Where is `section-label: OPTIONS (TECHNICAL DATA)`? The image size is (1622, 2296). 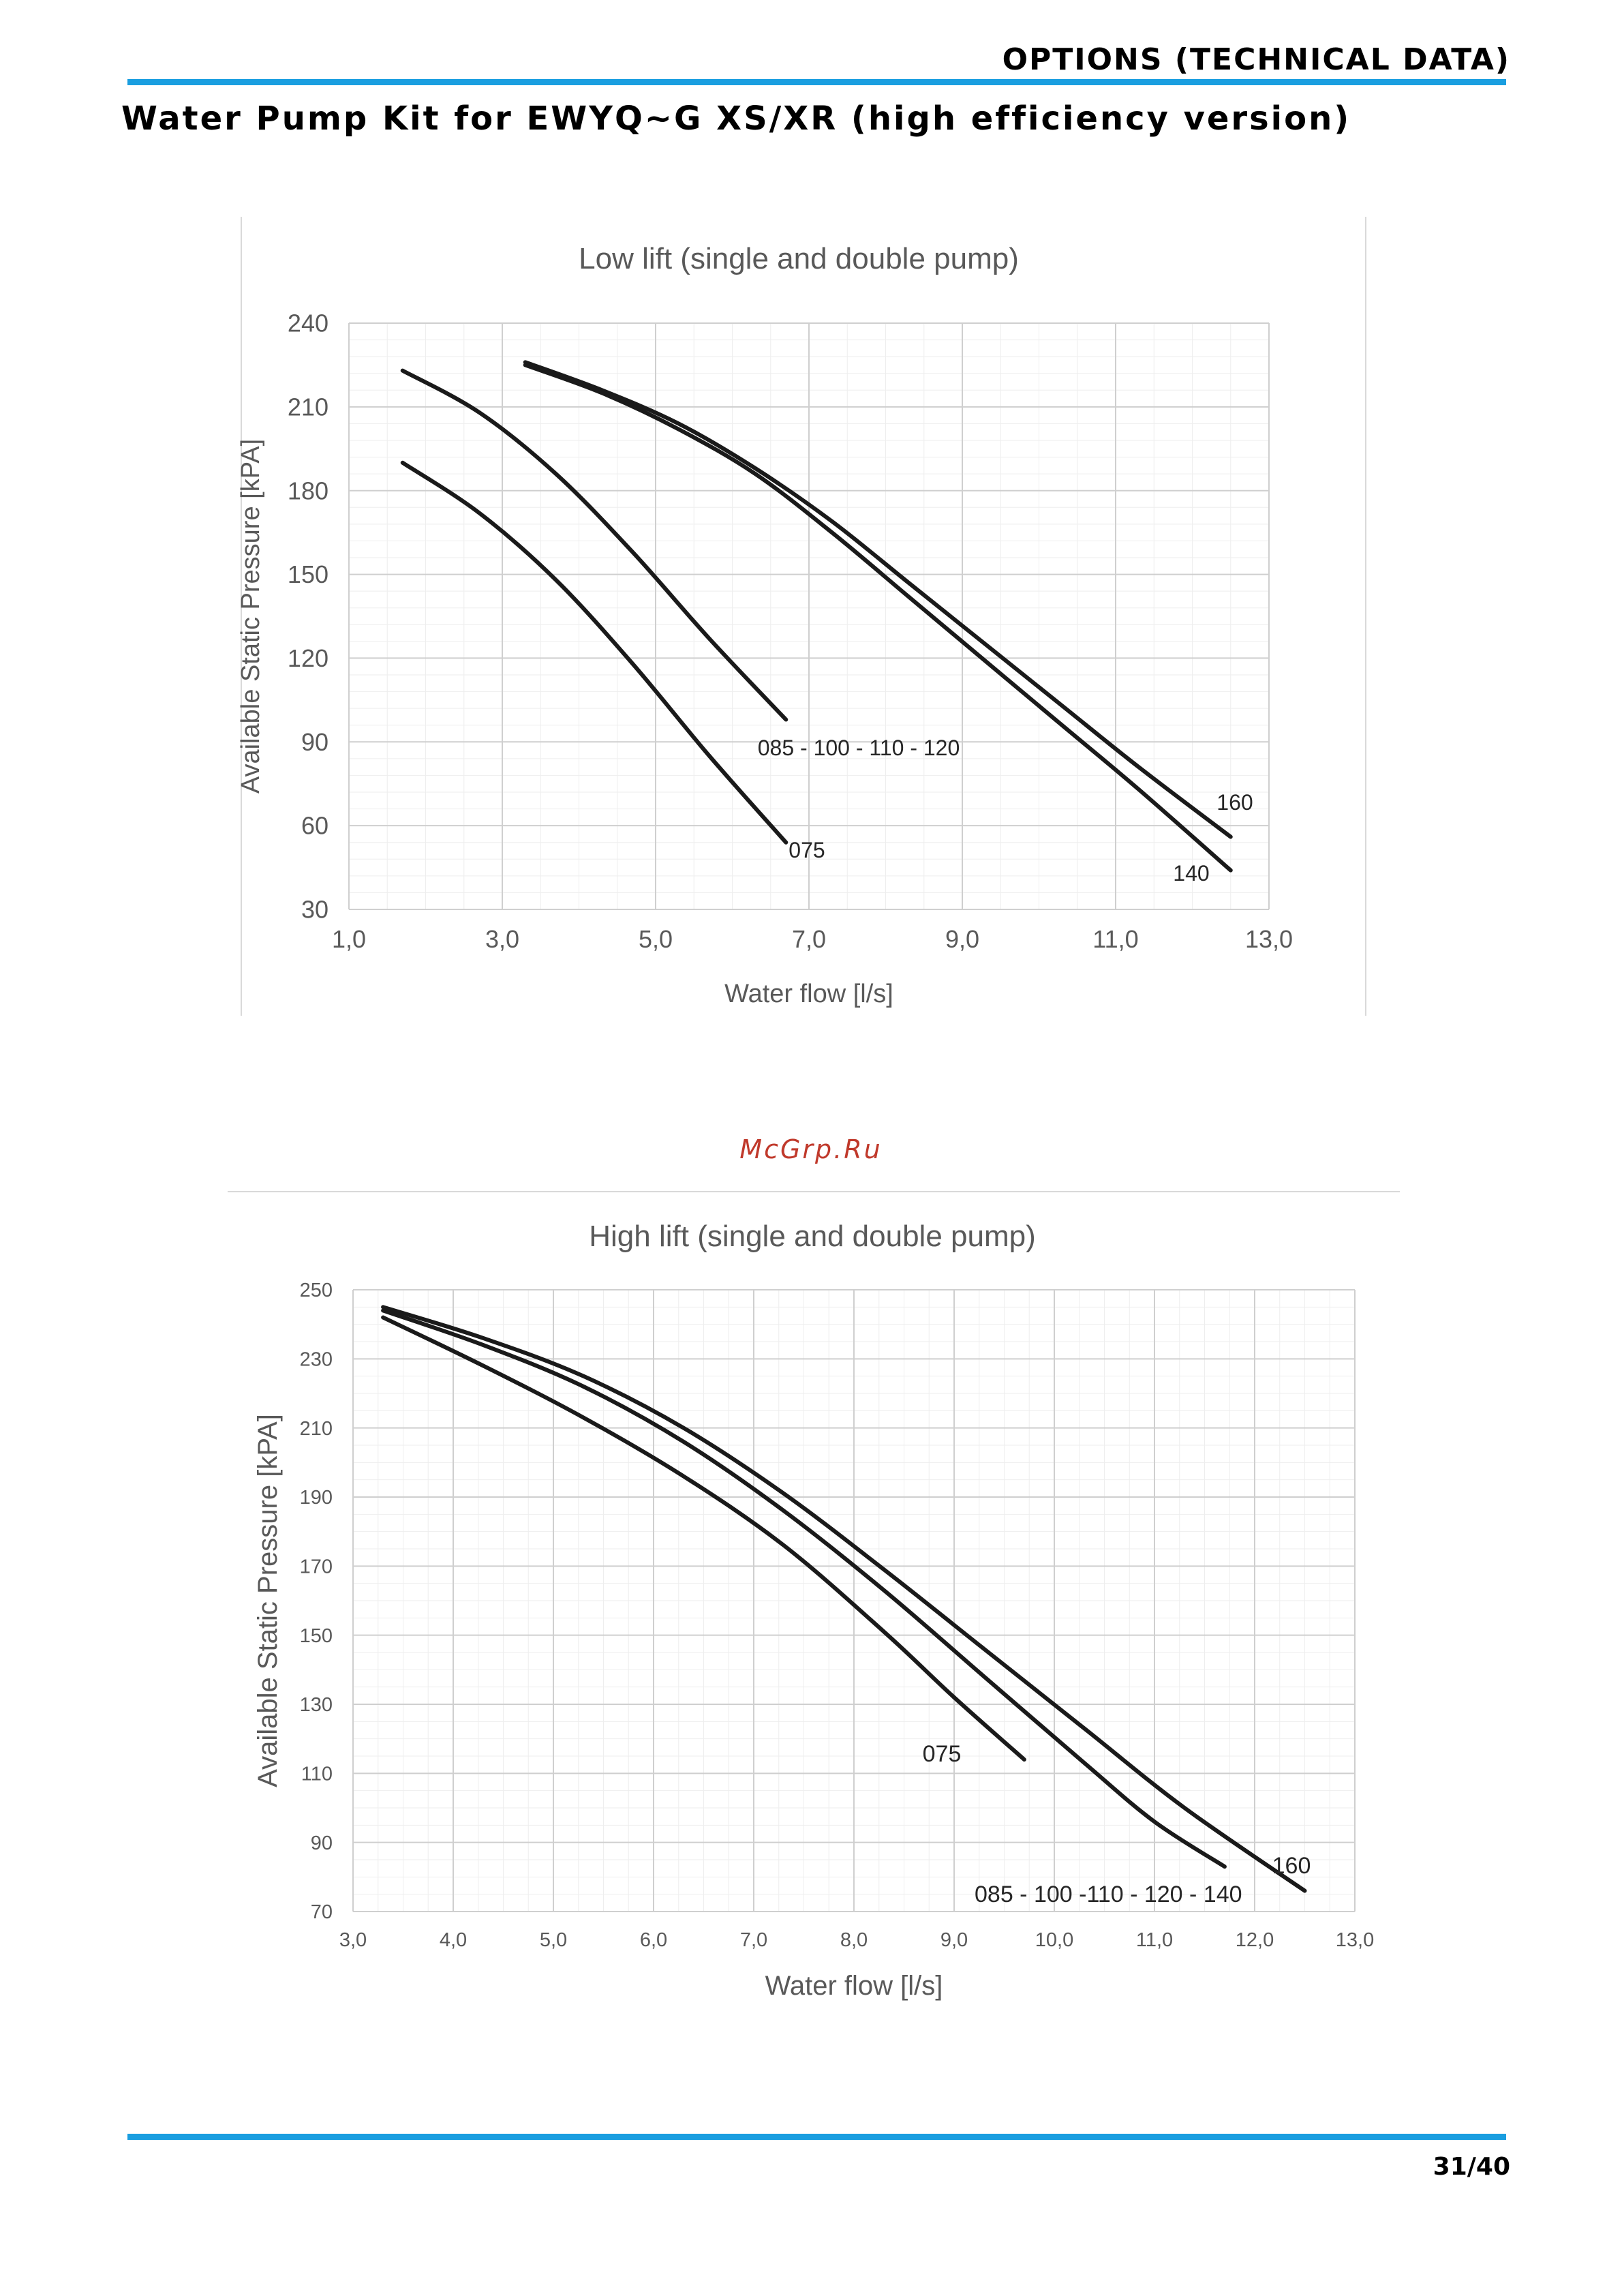
section-label: OPTIONS (TECHNICAL DATA) is located at coordinates (1256, 60).